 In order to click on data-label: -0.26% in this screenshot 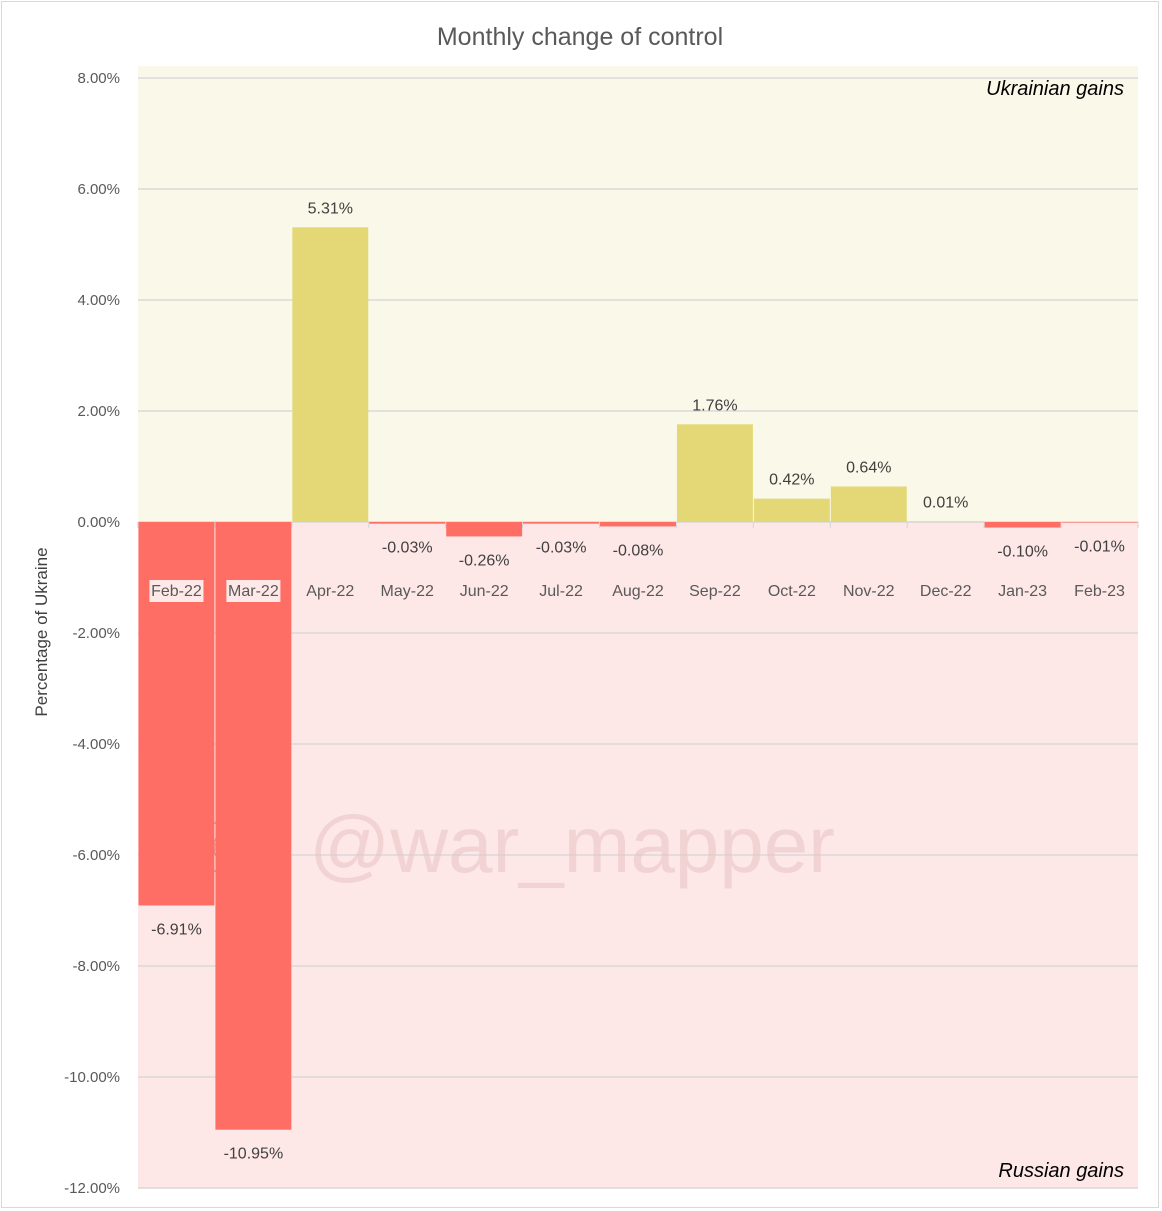, I will do `click(484, 560)`.